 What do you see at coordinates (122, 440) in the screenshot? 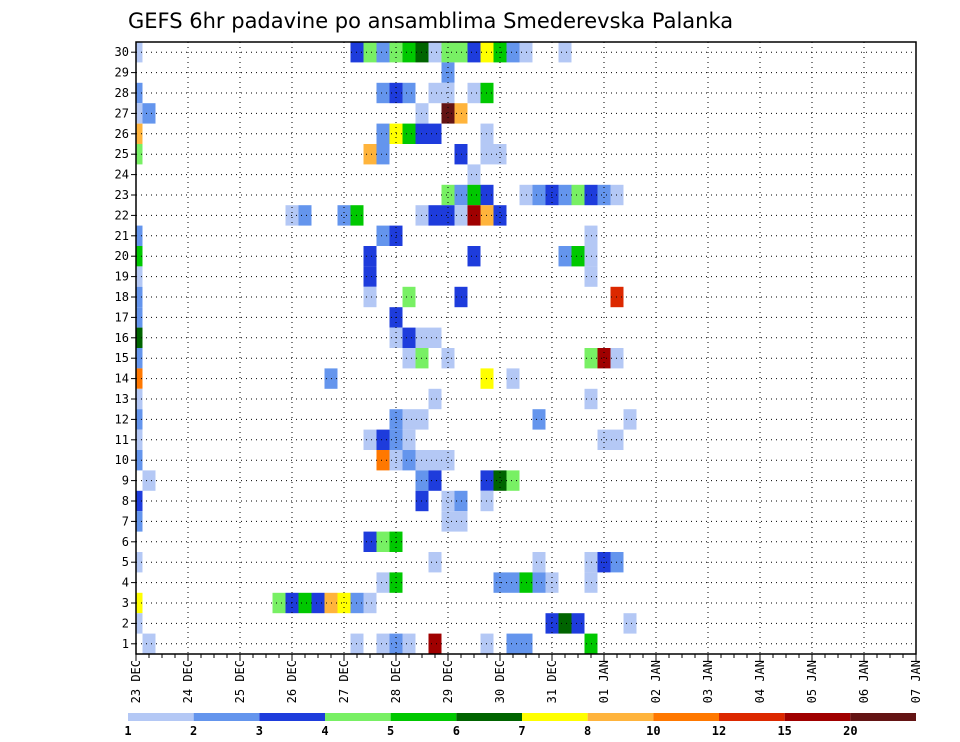
I see `y-tick-label: 11` at bounding box center [122, 440].